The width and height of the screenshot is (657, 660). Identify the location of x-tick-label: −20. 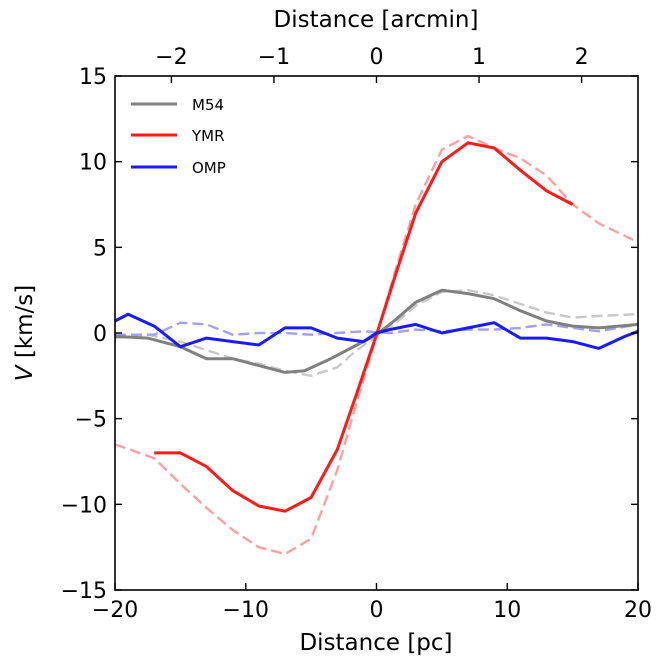
(115, 610).